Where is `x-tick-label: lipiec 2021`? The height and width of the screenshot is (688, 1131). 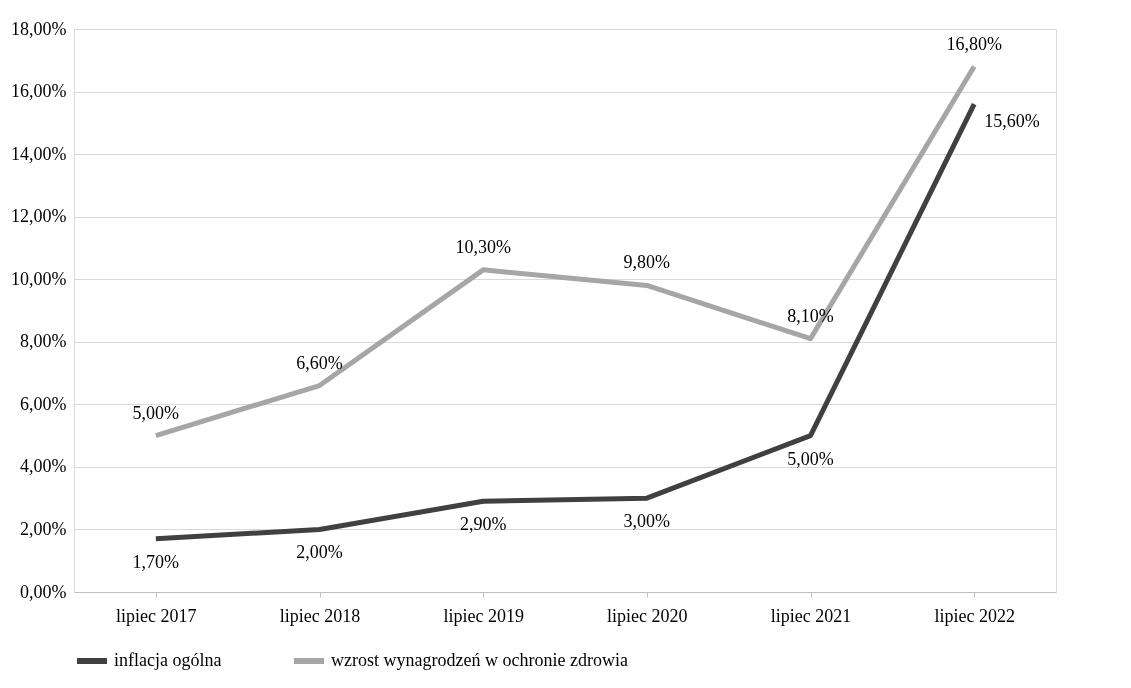
x-tick-label: lipiec 2021 is located at coordinates (811, 615).